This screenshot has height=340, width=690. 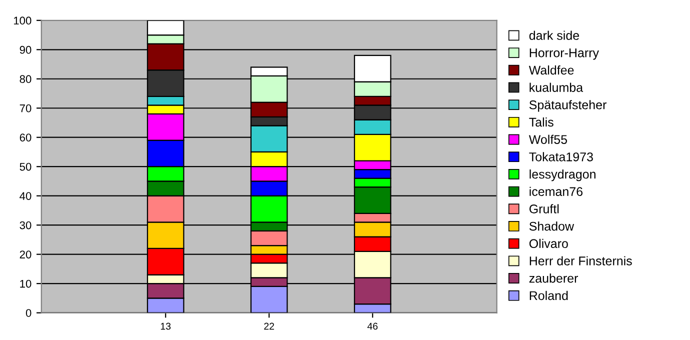 I want to click on y-tick-label: 100, so click(x=23, y=20).